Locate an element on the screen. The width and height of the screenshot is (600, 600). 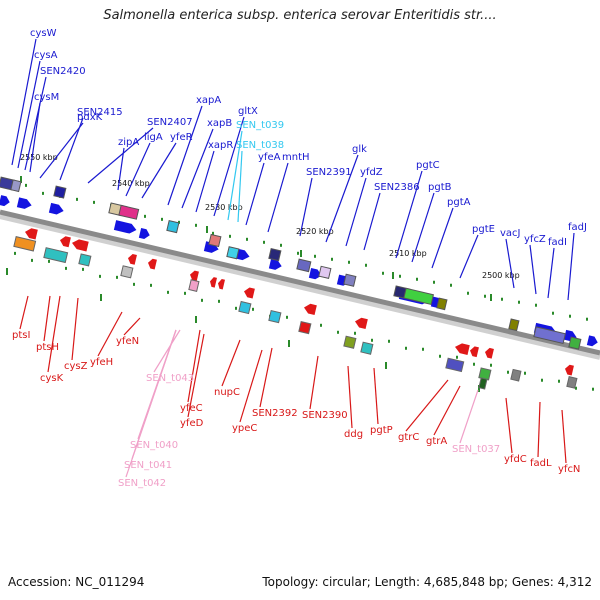
scale-label: 2540 kbp is located at coordinates (131, 183).